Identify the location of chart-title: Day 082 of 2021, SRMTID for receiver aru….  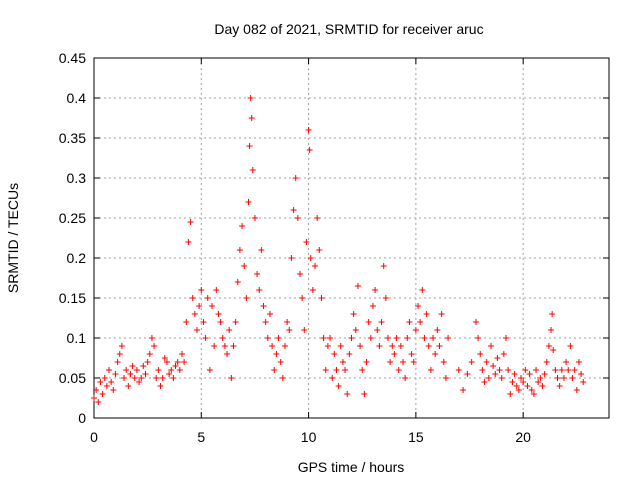
(348, 29).